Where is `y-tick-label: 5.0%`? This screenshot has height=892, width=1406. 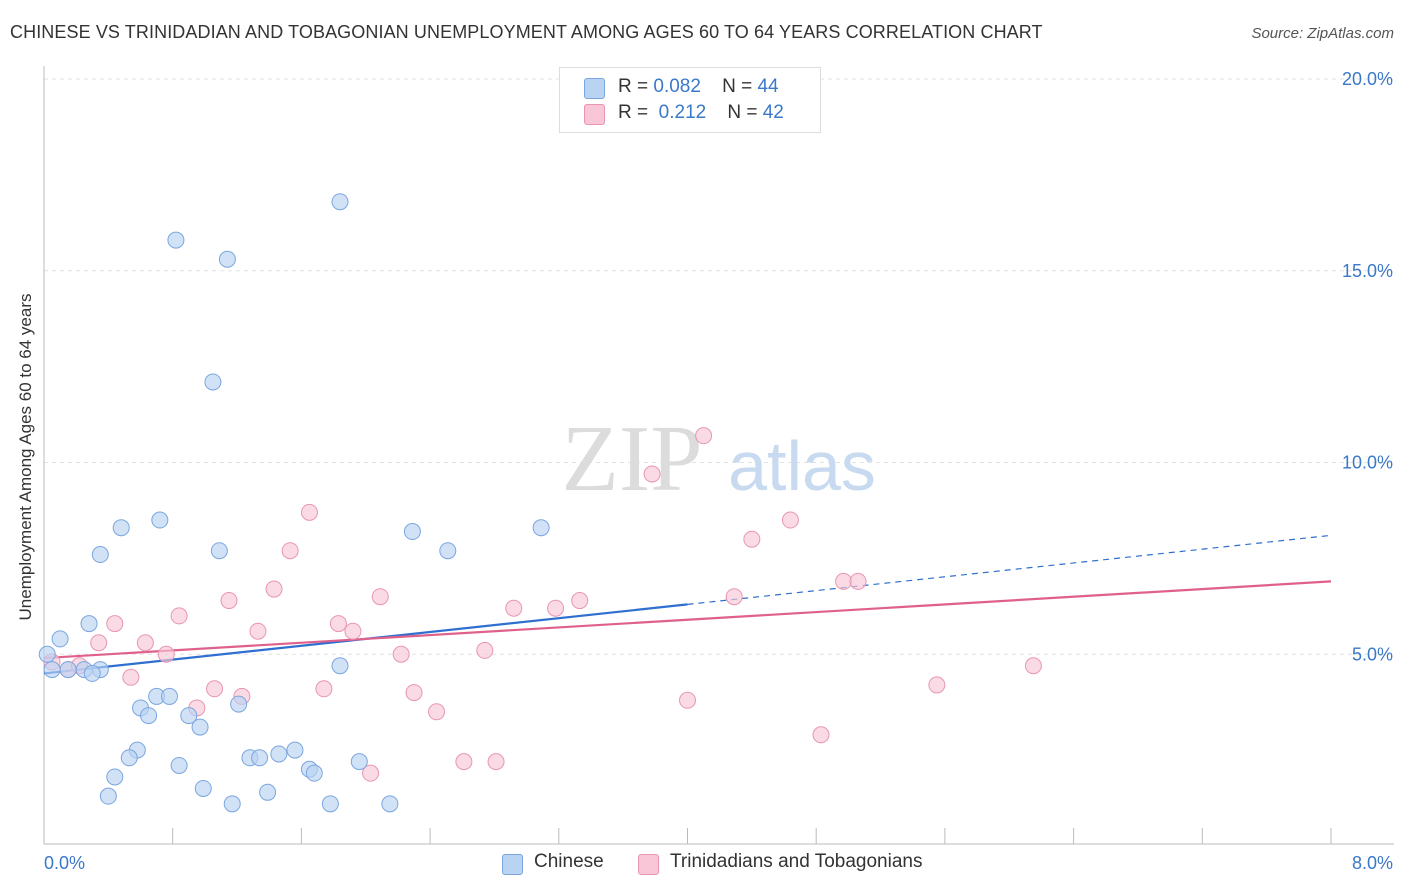 y-tick-label: 5.0% is located at coordinates (1372, 654).